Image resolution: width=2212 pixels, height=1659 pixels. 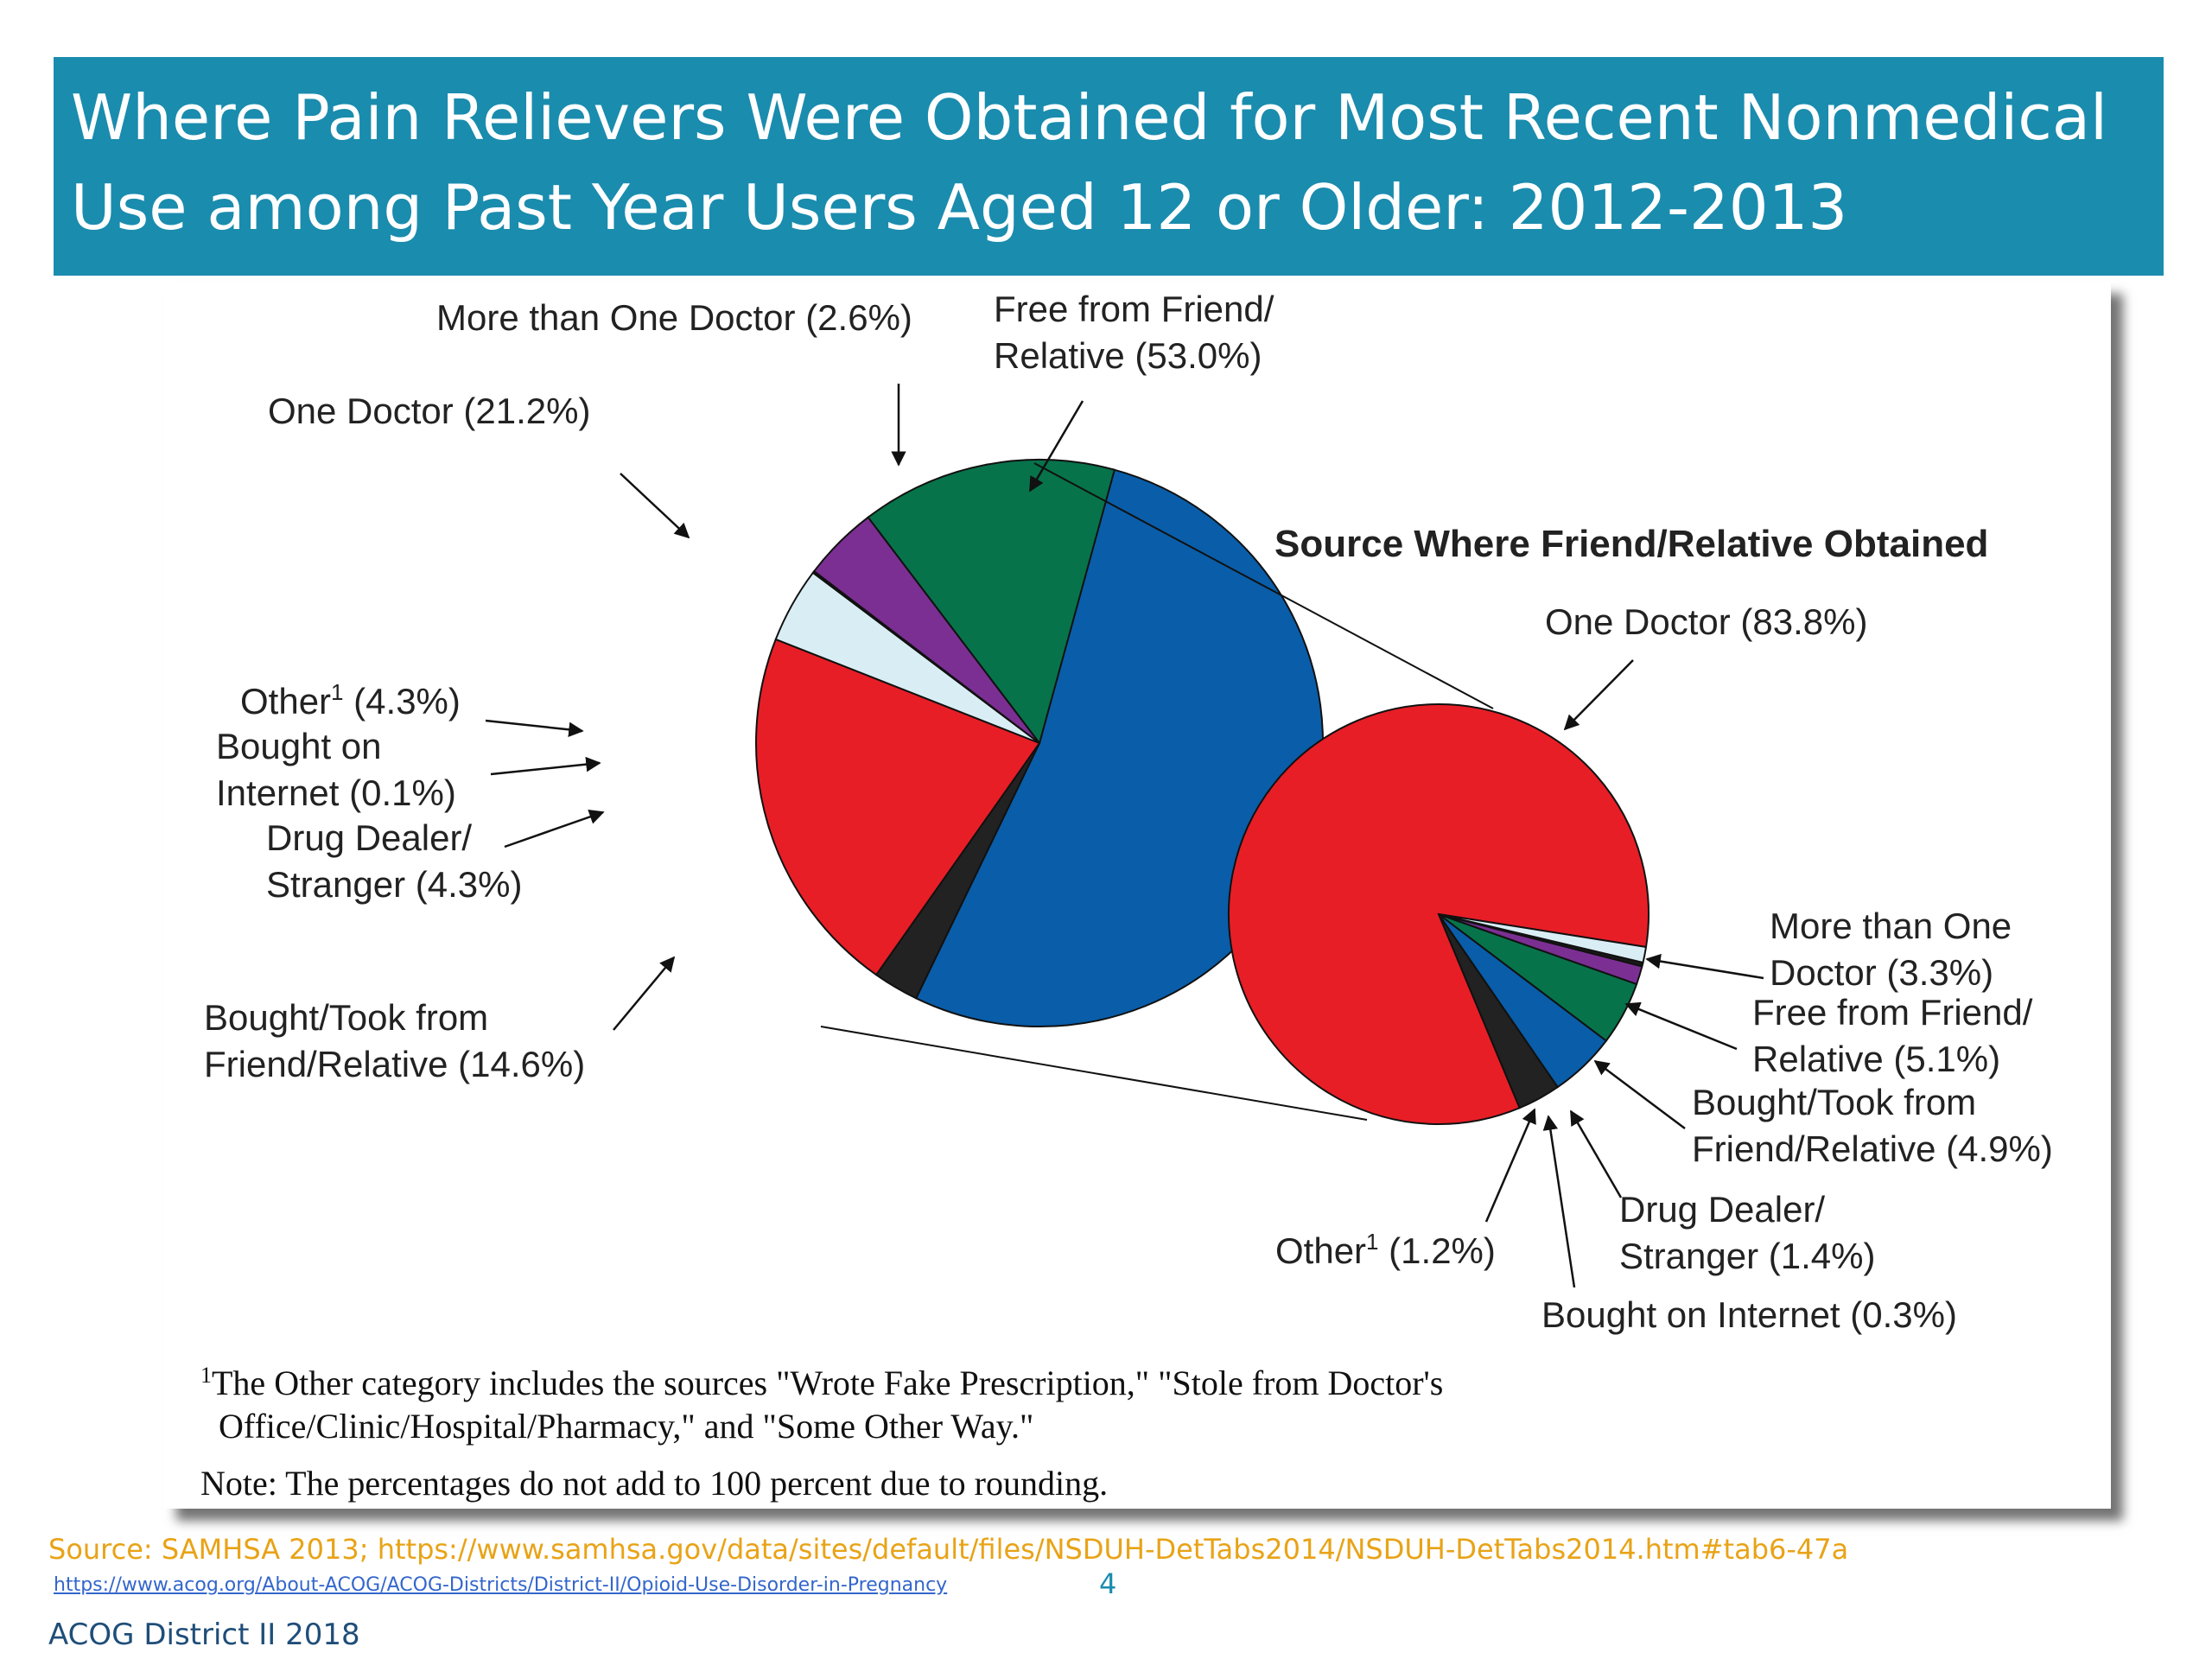 I want to click on sub-pie-title: Source Where Friend/Relative Obtained, so click(x=1631, y=544).